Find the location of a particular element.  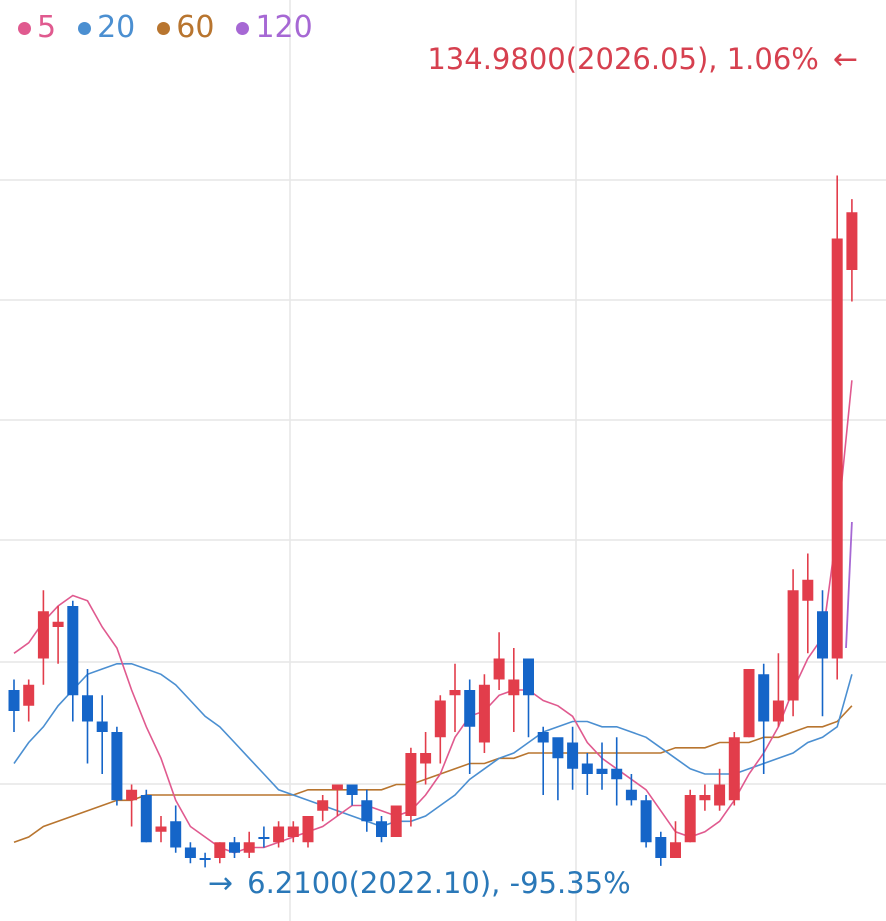

legend-label-ma60: 60 is located at coordinates (195, 27).